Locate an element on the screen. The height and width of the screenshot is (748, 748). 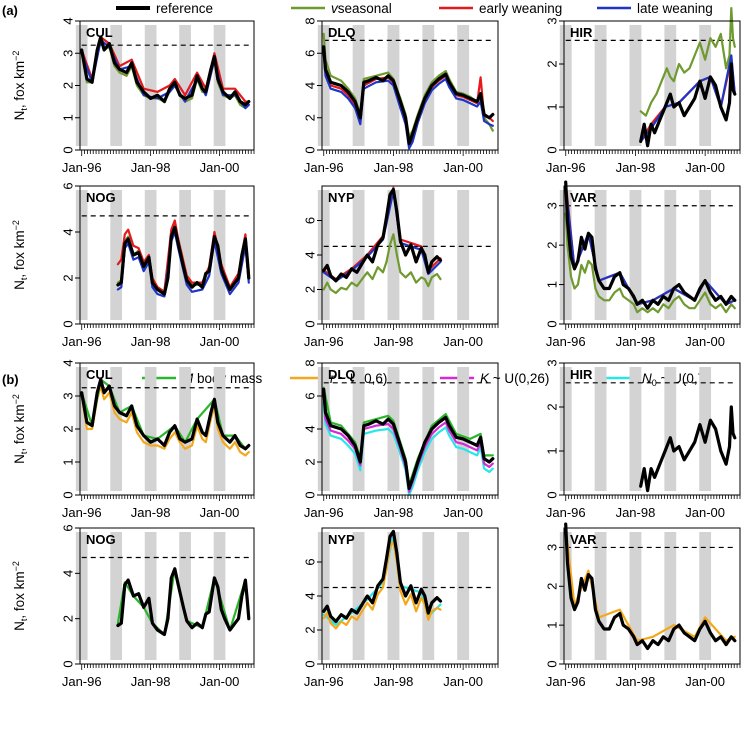
site-label: HIR is located at coordinates (581, 374).